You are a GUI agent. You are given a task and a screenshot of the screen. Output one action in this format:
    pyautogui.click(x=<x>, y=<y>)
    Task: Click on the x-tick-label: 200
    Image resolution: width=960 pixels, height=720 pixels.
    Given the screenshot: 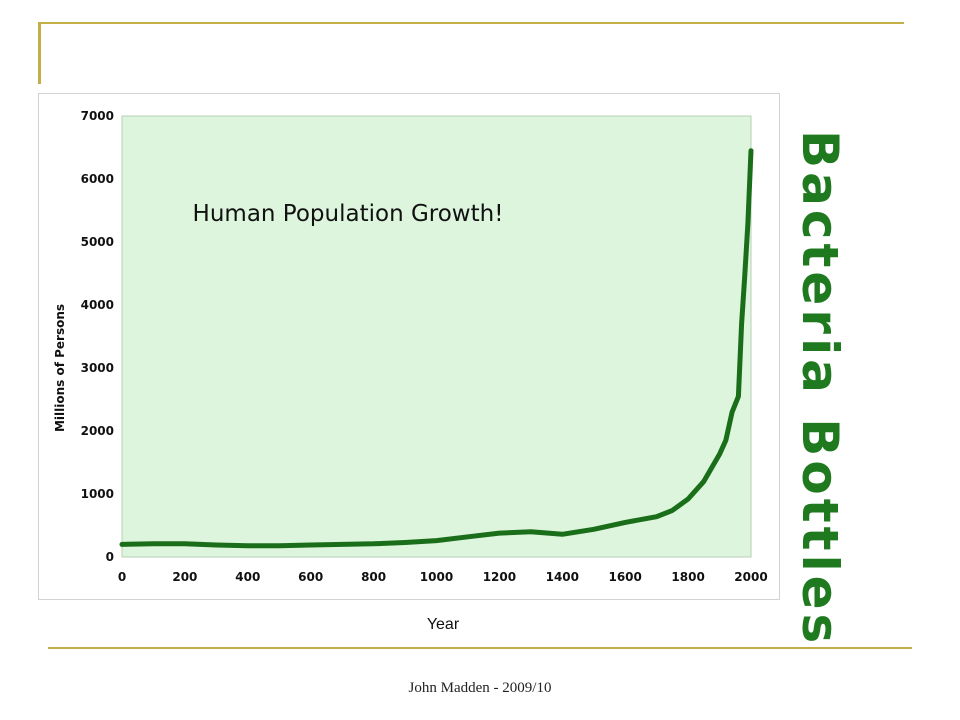 What is the action you would take?
    pyautogui.click(x=184, y=577)
    